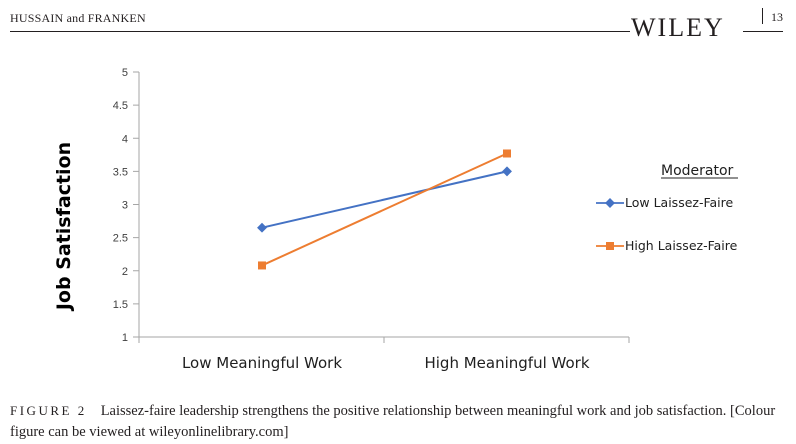 The height and width of the screenshot is (444, 796). What do you see at coordinates (120, 239) in the screenshot?
I see `y-tick-label: 2.5` at bounding box center [120, 239].